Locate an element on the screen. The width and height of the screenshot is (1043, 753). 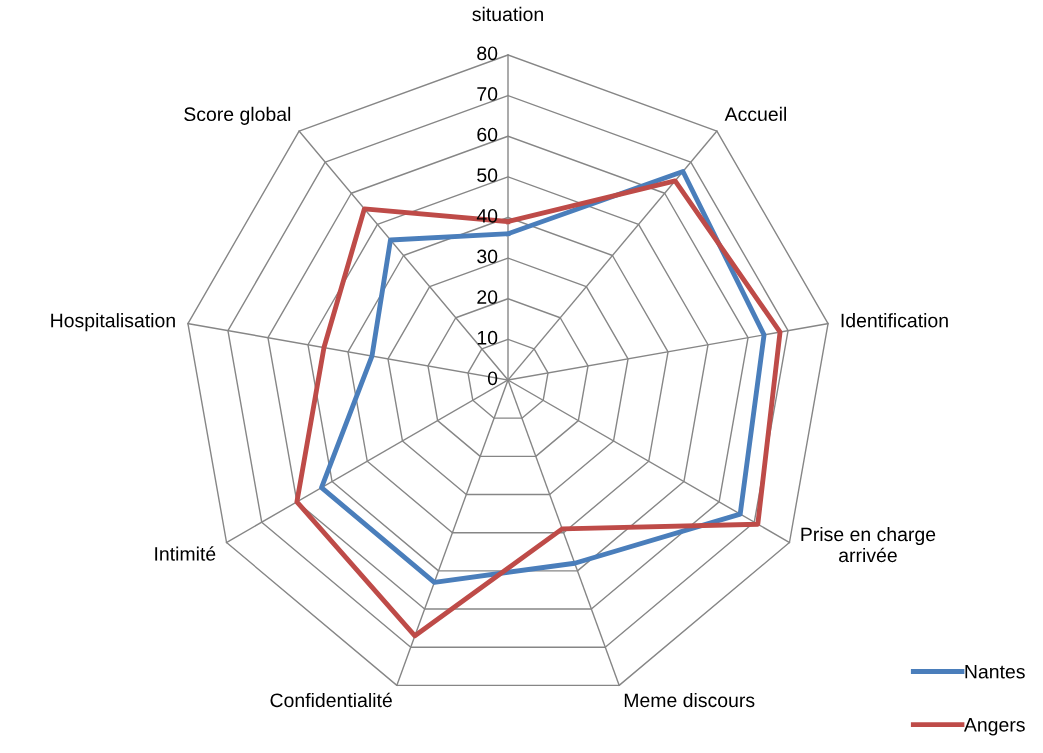
spoke-label: Confidentialité is located at coordinates (331, 700).